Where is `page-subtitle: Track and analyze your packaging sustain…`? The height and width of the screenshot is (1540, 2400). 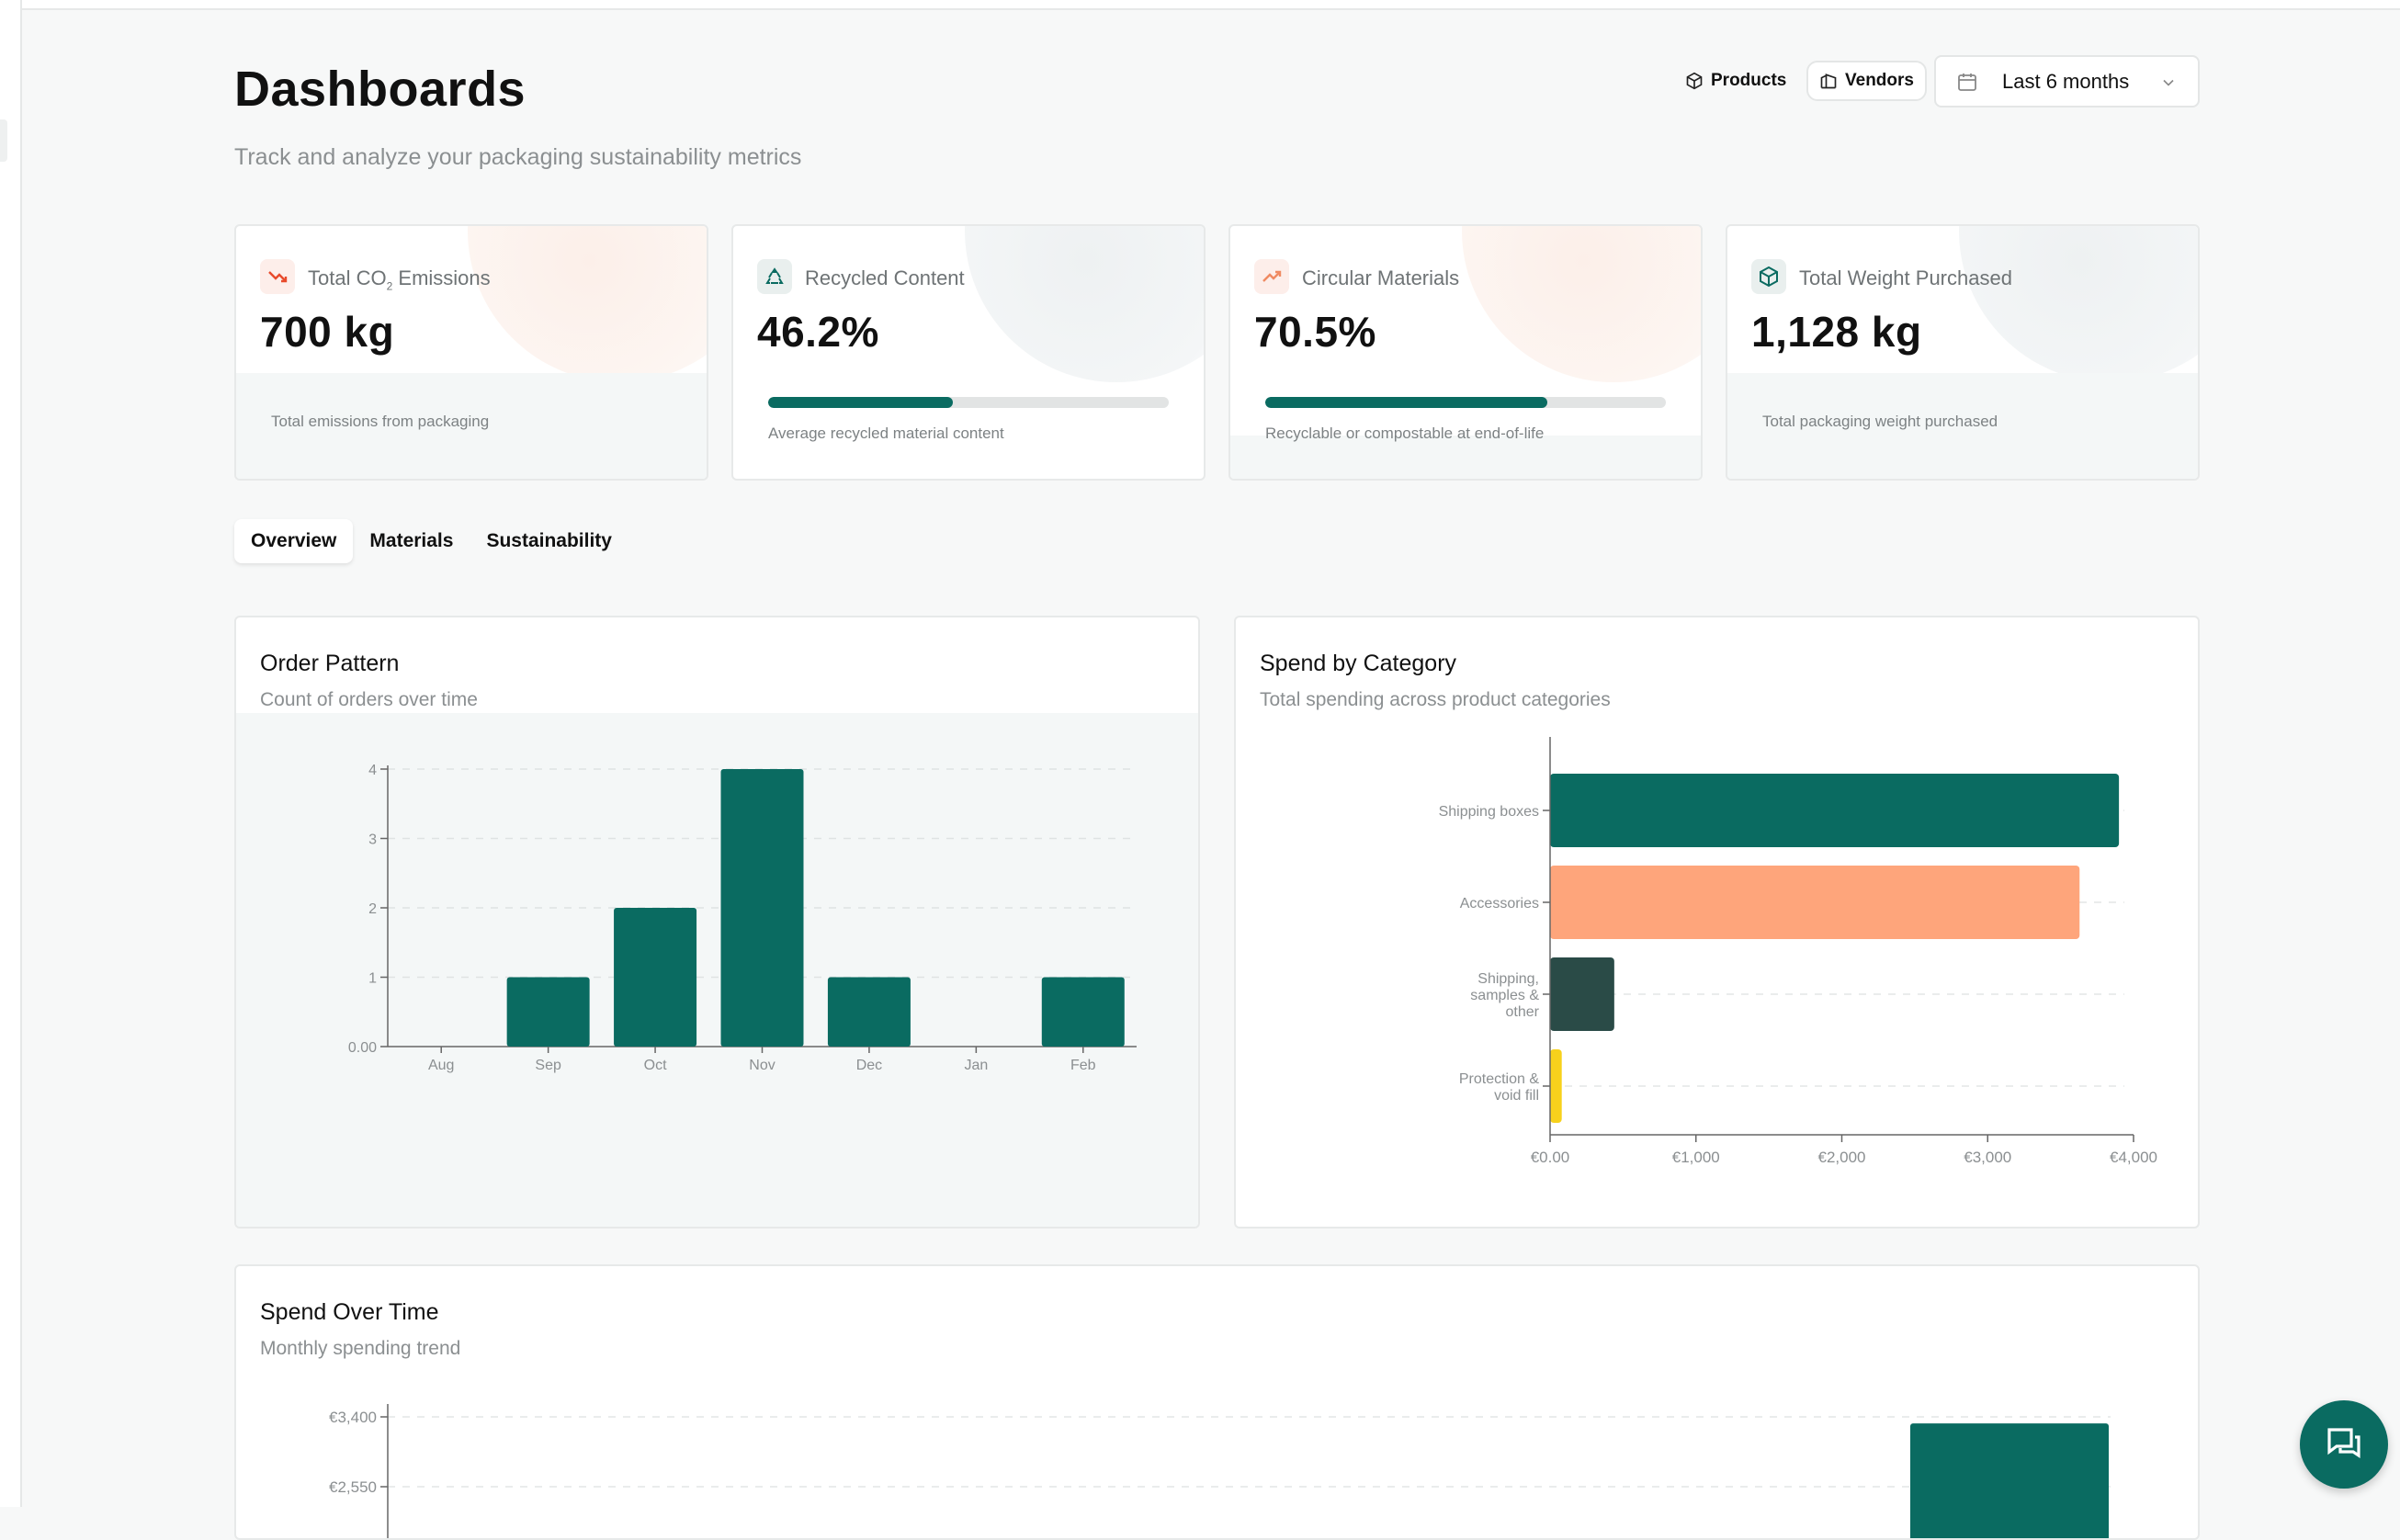
page-subtitle: Track and analyze your packaging sustain… is located at coordinates (518, 157).